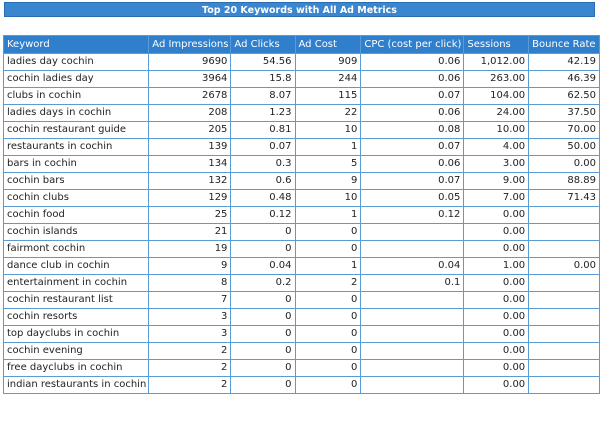 The image size is (600, 421). What do you see at coordinates (412, 283) in the screenshot?
I see `cpc-cell: 0.1` at bounding box center [412, 283].